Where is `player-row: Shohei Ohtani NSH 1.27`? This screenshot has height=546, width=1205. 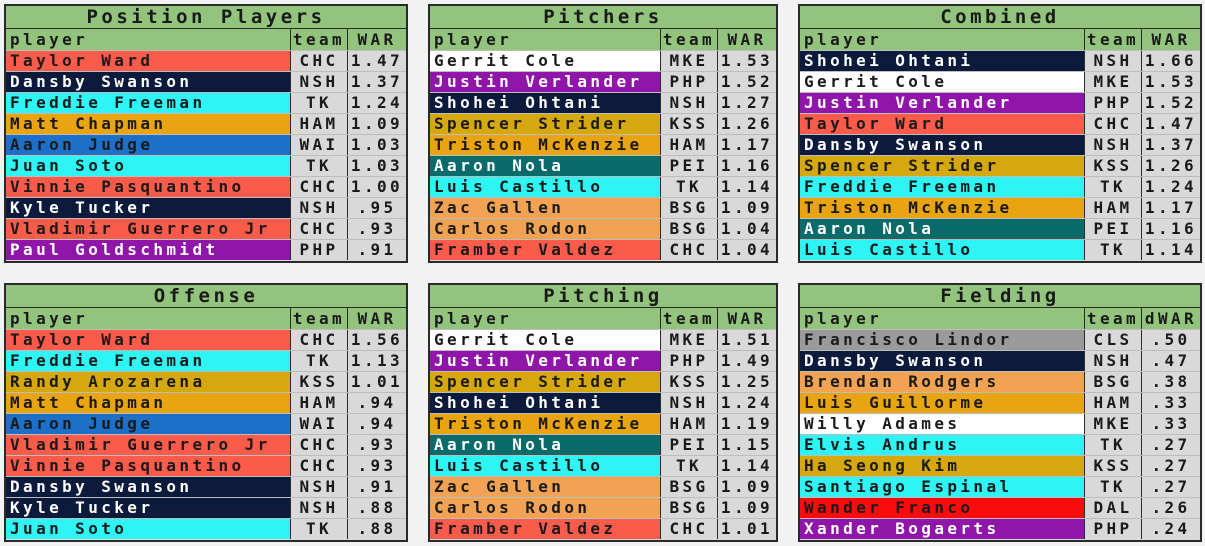 player-row: Shohei Ohtani NSH 1.27 is located at coordinates (603, 102).